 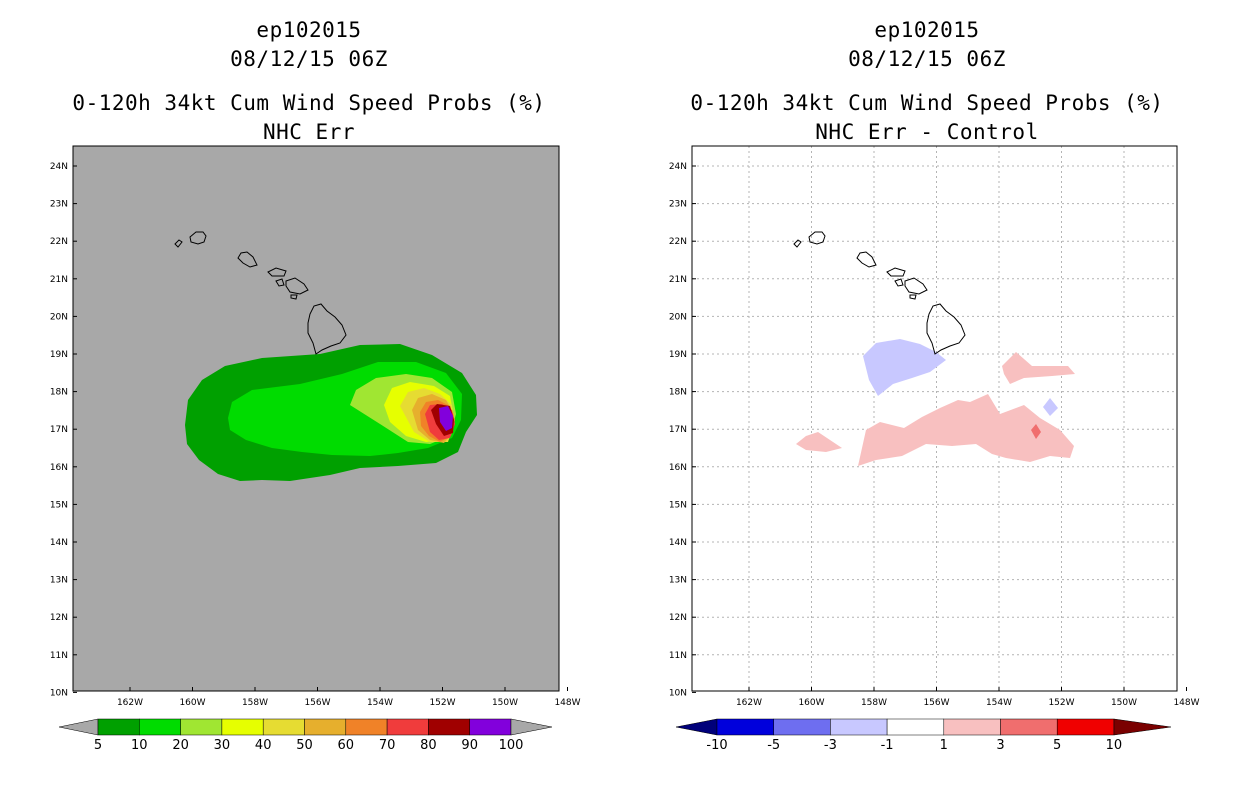 What do you see at coordinates (349, 697) in the screenshot?
I see `left-lon-labels: 162W 160W 158W 156W 154W 152W 150W 148W` at bounding box center [349, 697].